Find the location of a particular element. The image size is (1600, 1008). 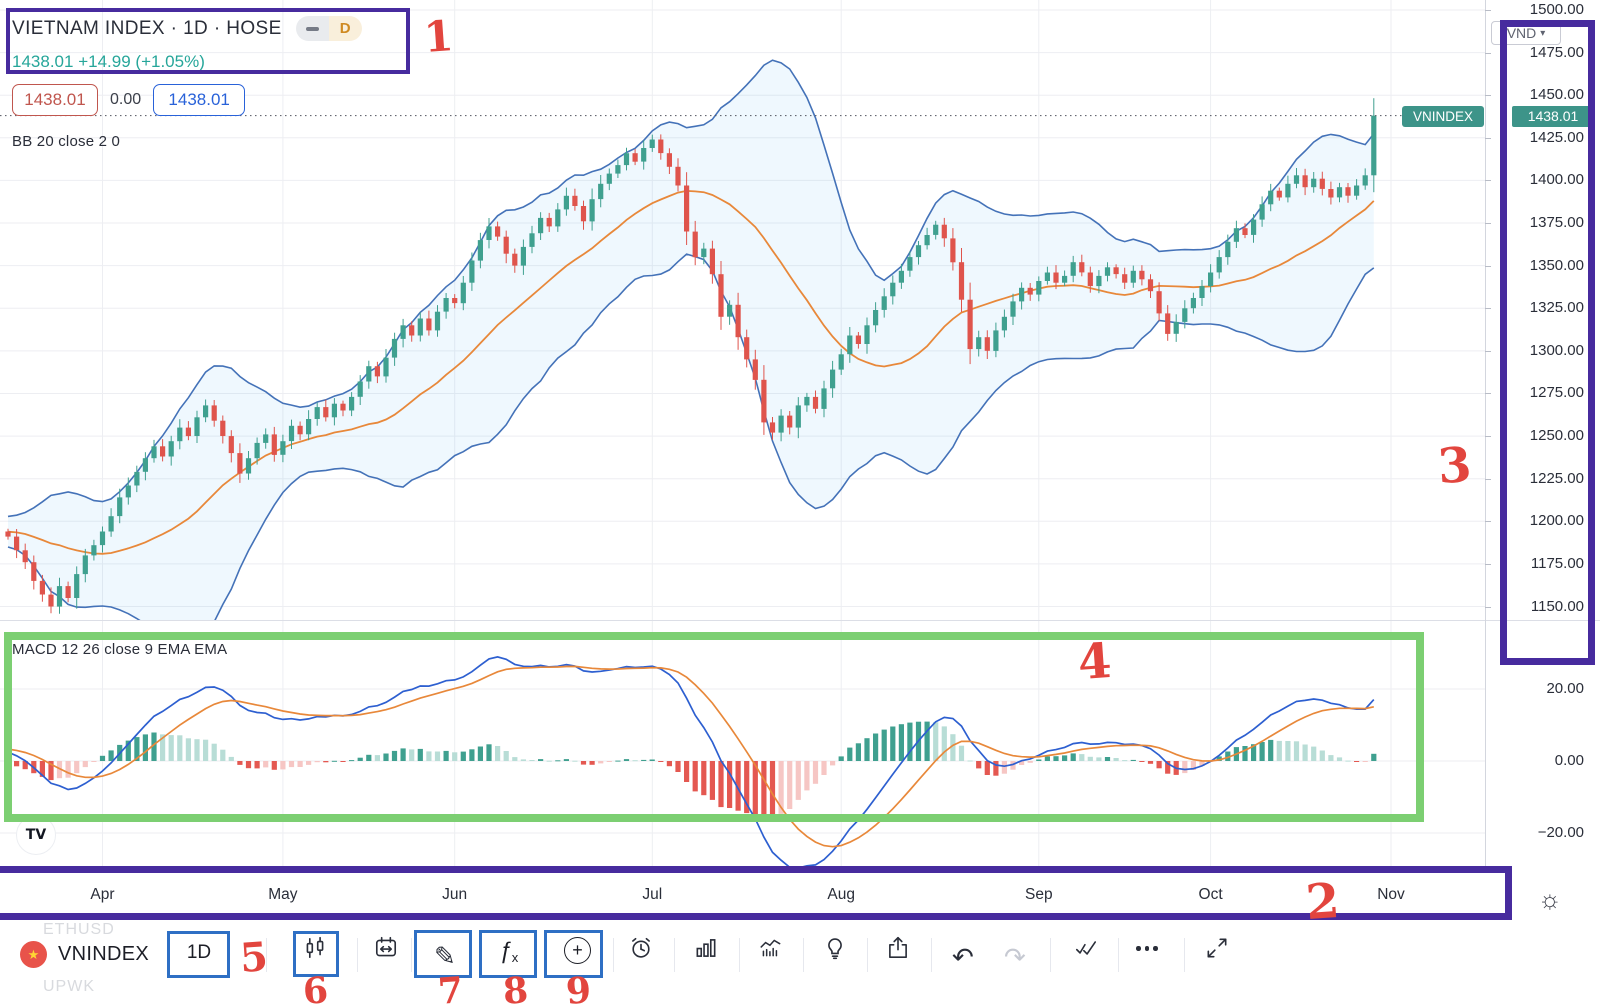

time-tick-label: May is located at coordinates (283, 894).